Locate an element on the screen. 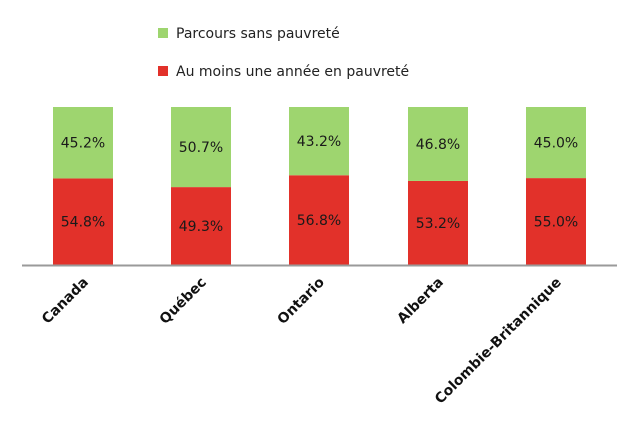 This screenshot has height=439, width=640. bar-colombie-britannique-au-moins-une-annee-en-pauvrete is located at coordinates (556, 221).